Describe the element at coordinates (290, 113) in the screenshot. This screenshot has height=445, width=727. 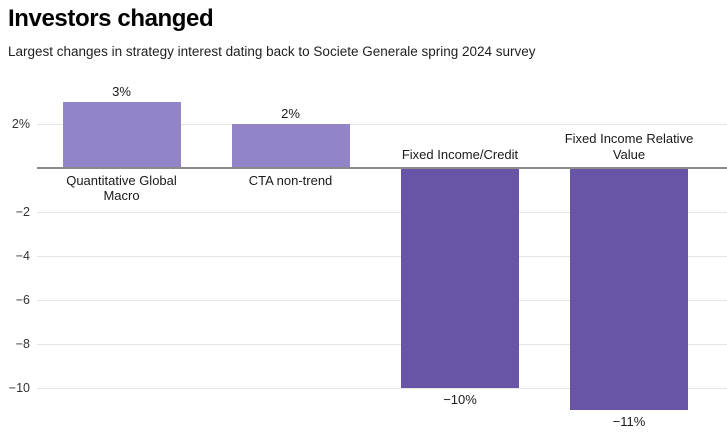
I see `bar-value-label: 2%` at that location.